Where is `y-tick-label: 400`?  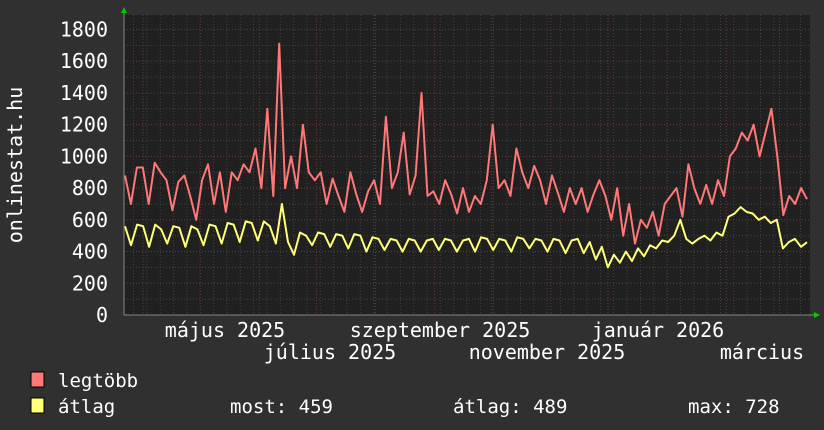 y-tick-label: 400 is located at coordinates (90, 252).